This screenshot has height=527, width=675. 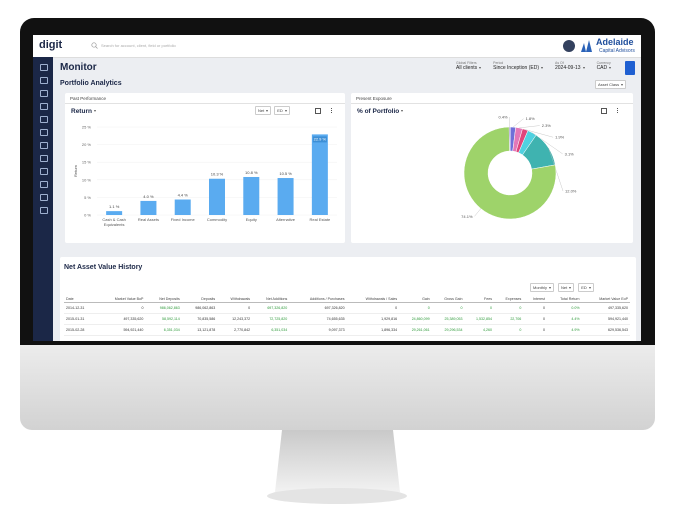 I want to click on filter-value: All clients, so click(x=469, y=68).